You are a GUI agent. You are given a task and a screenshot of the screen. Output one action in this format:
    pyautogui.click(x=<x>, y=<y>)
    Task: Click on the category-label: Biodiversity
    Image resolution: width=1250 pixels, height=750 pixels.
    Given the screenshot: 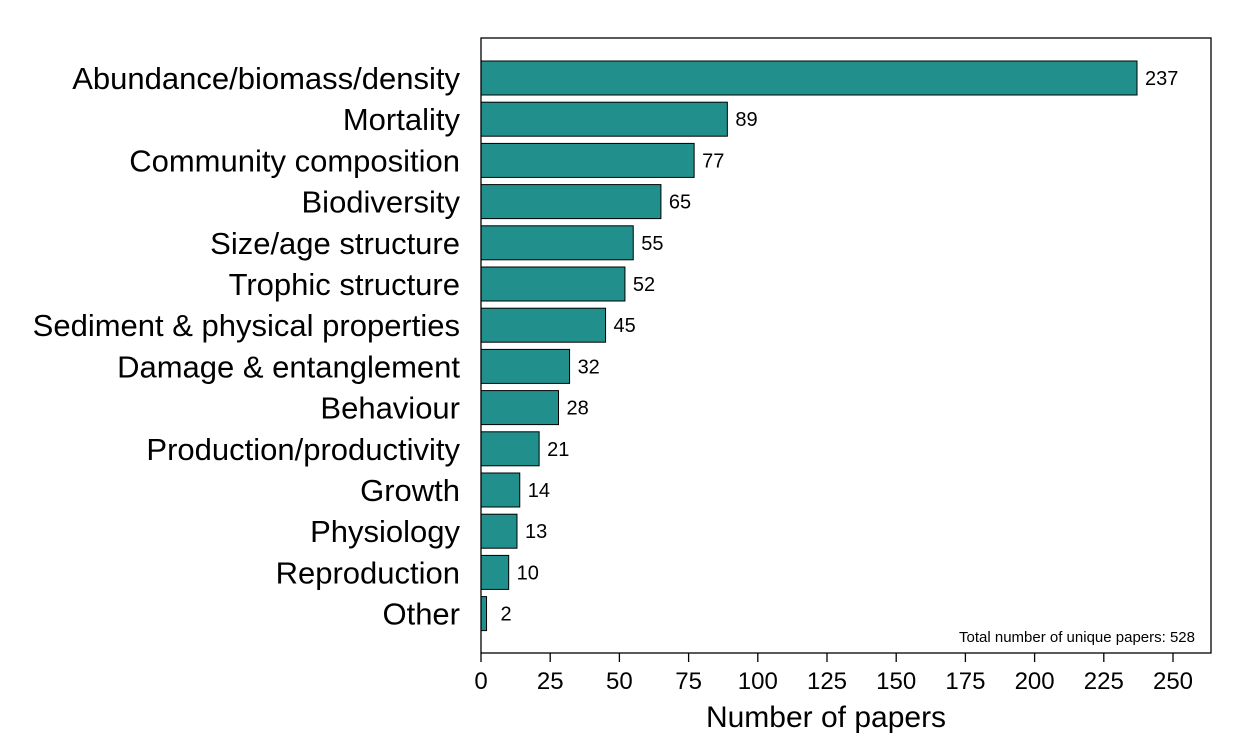 What is the action you would take?
    pyautogui.click(x=381, y=202)
    